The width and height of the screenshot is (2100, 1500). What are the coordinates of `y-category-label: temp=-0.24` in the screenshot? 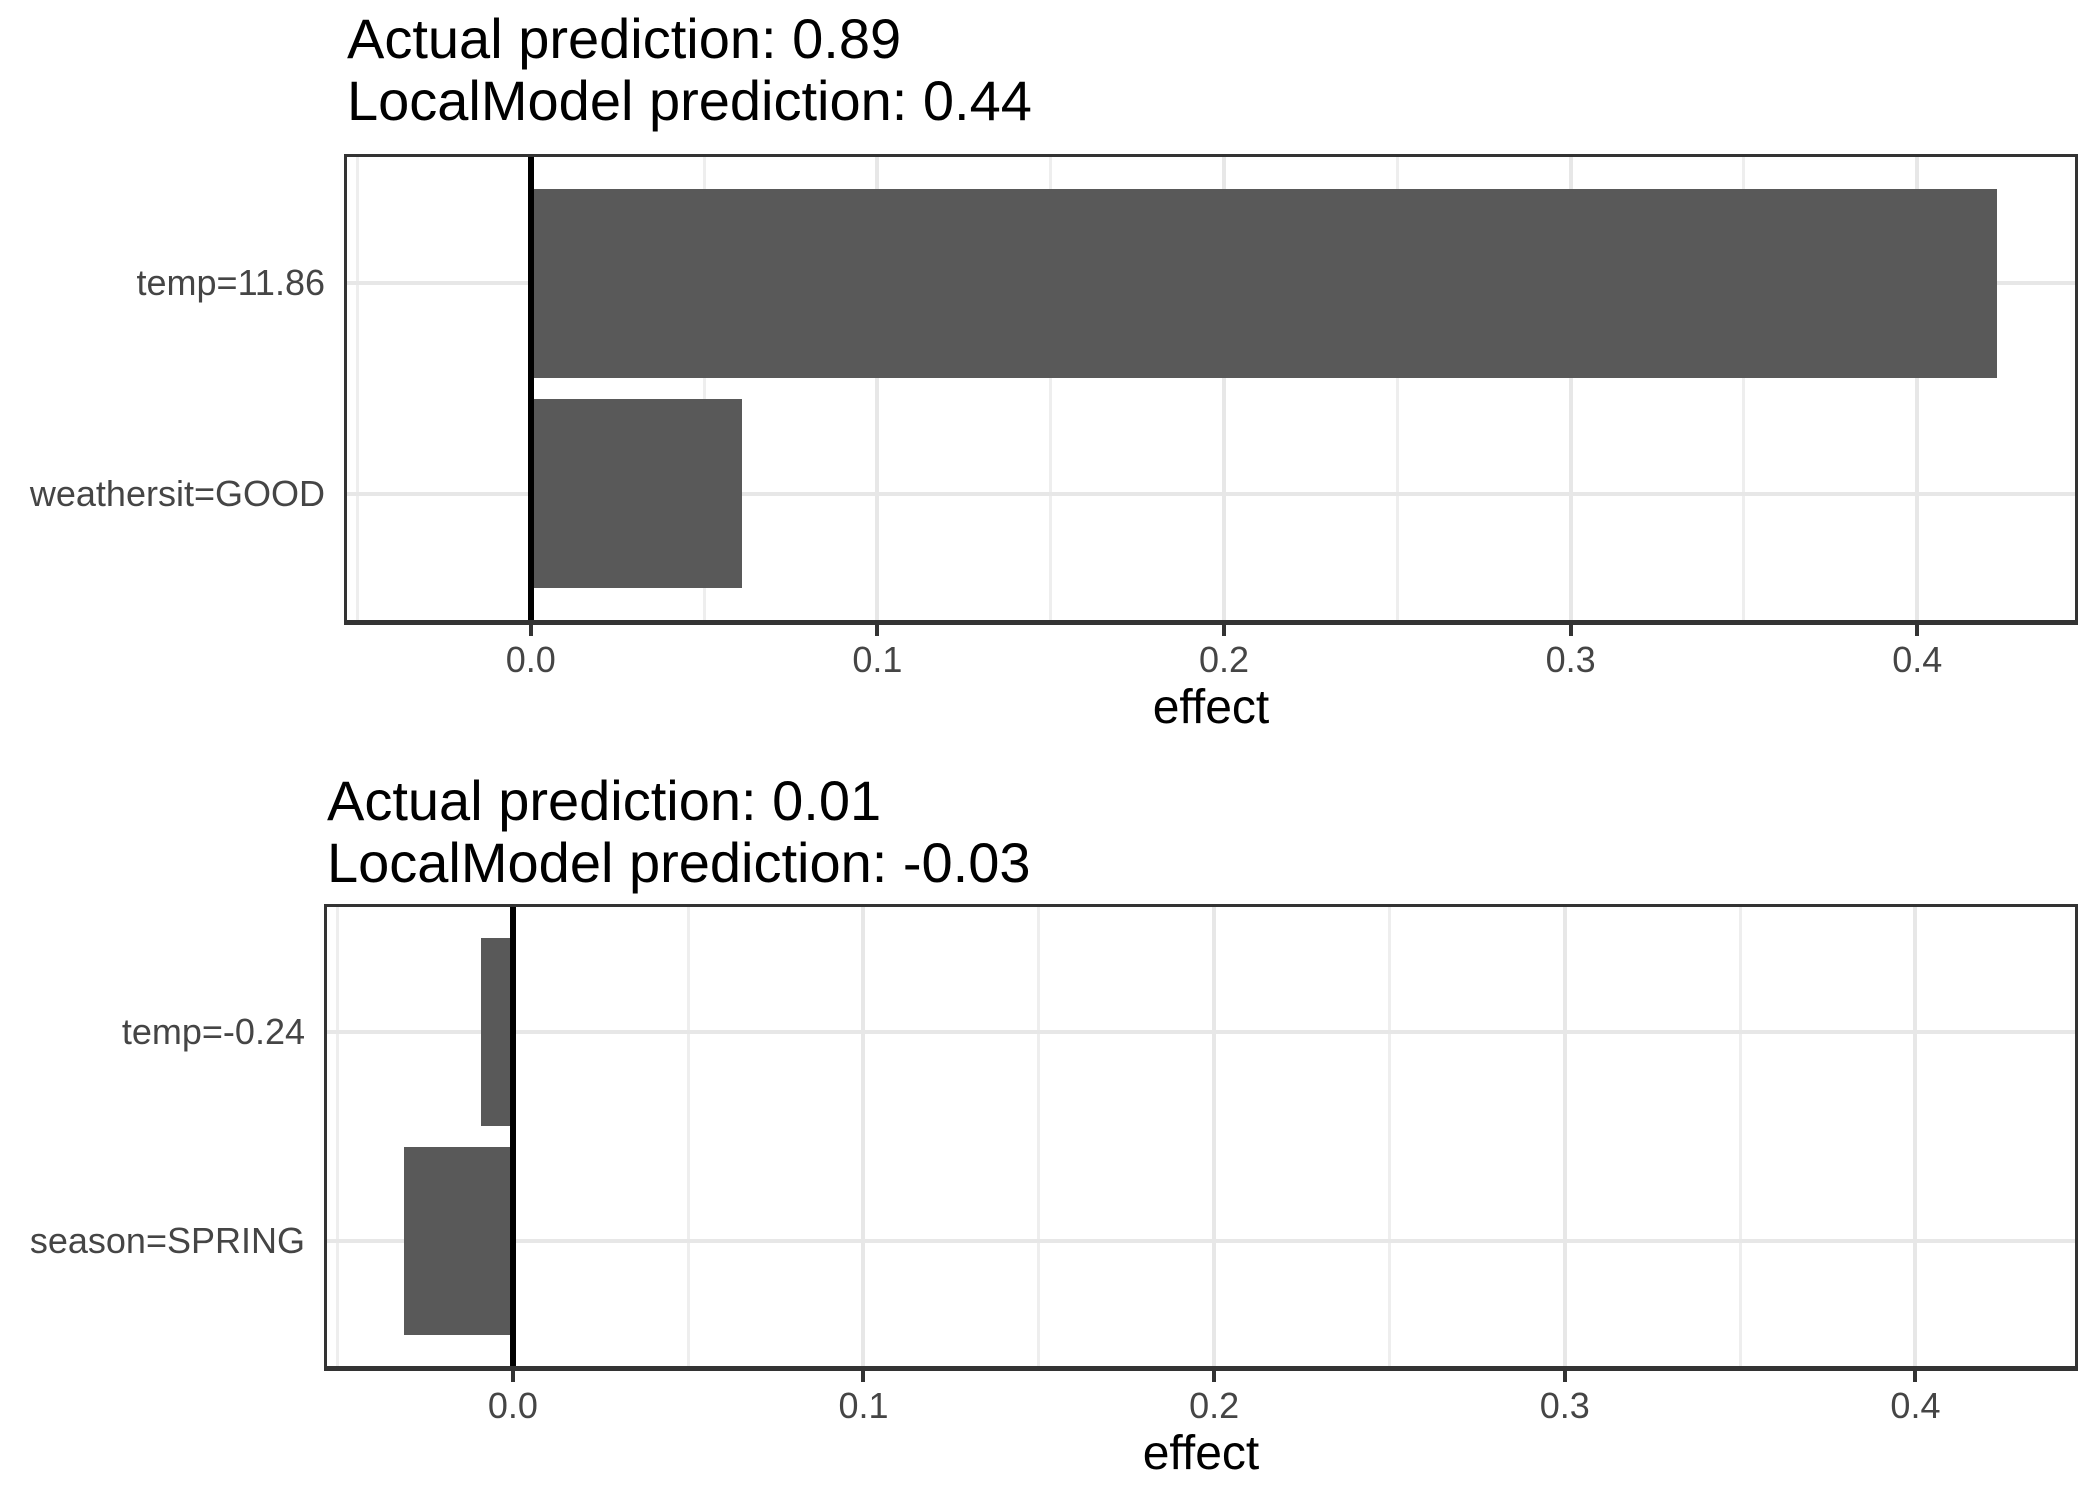 It's located at (213, 1032).